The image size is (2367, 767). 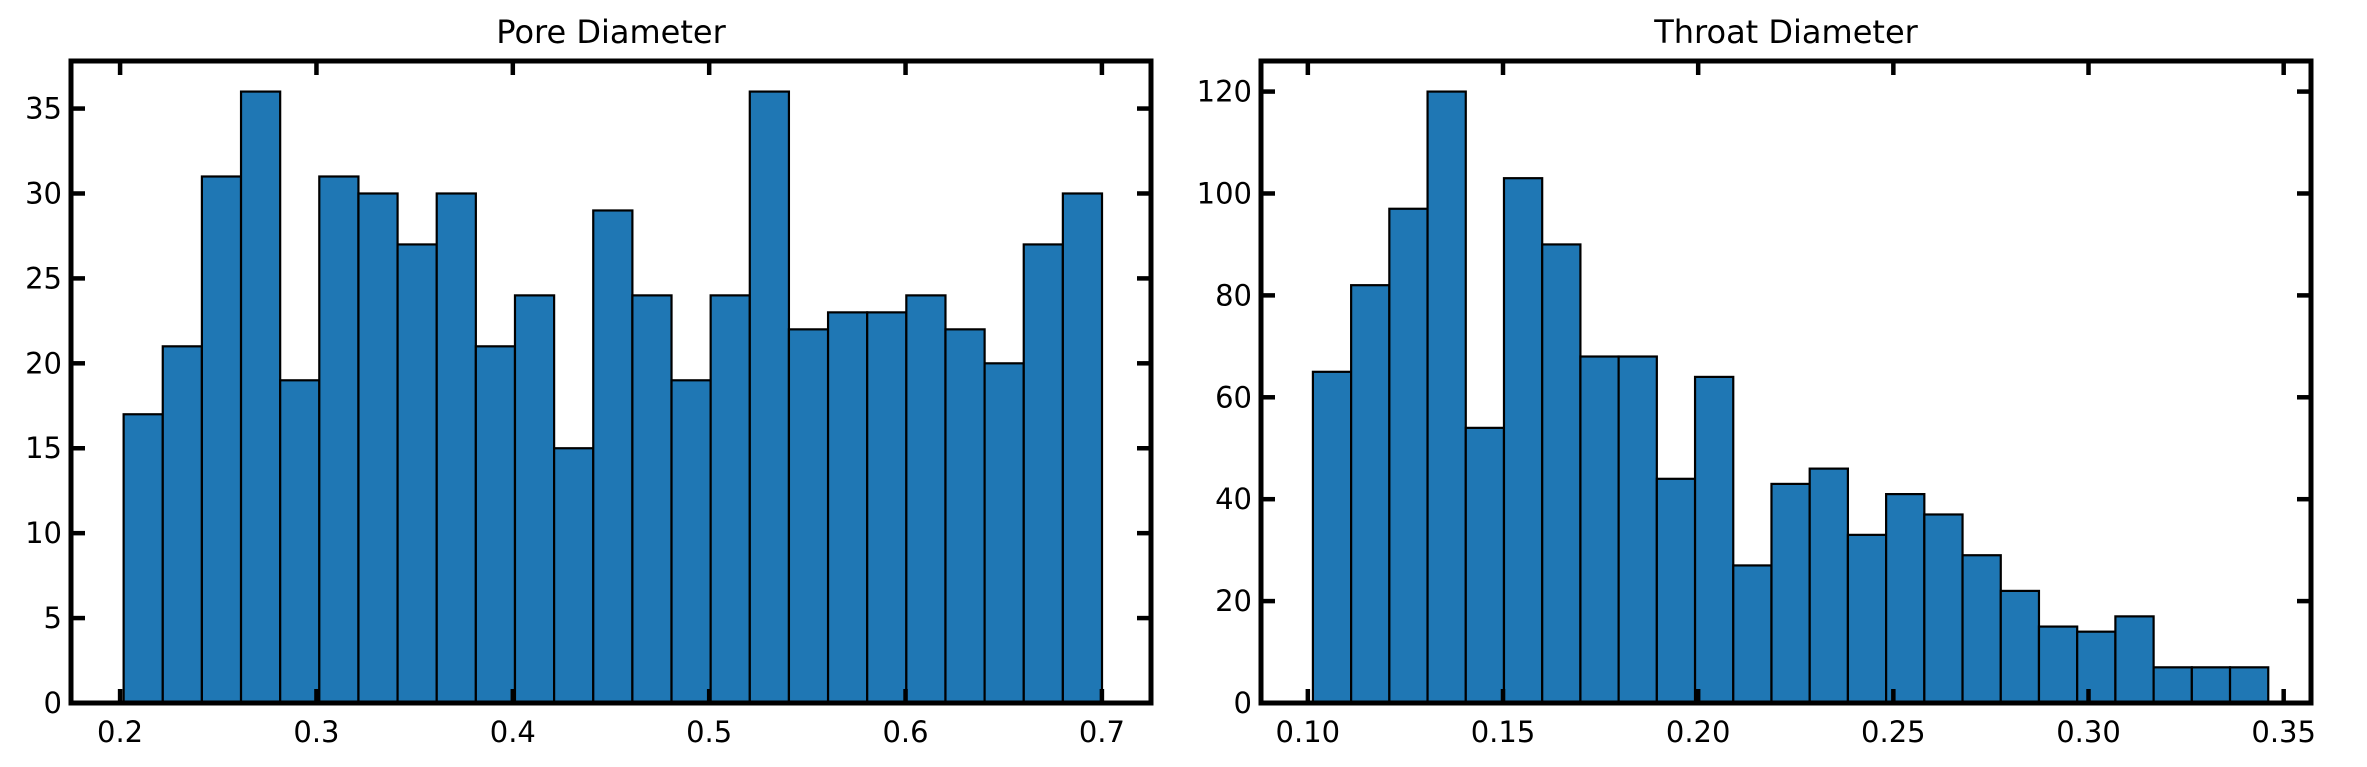 What do you see at coordinates (1233, 499) in the screenshot?
I see `y-tick-label: 40` at bounding box center [1233, 499].